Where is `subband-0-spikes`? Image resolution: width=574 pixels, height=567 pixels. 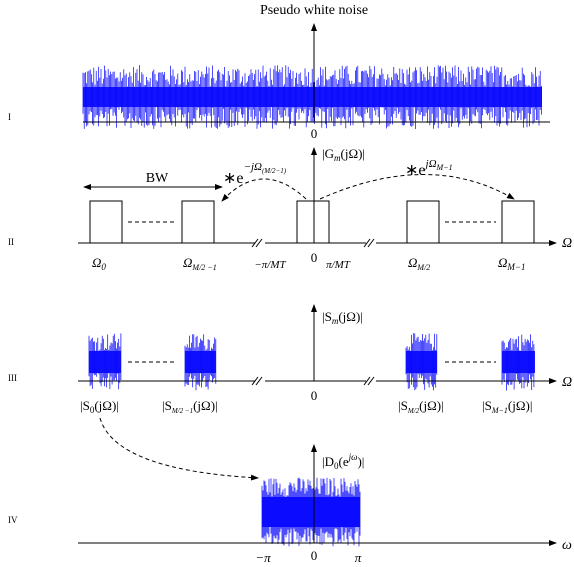
subband-0-spikes is located at coordinates (105, 361).